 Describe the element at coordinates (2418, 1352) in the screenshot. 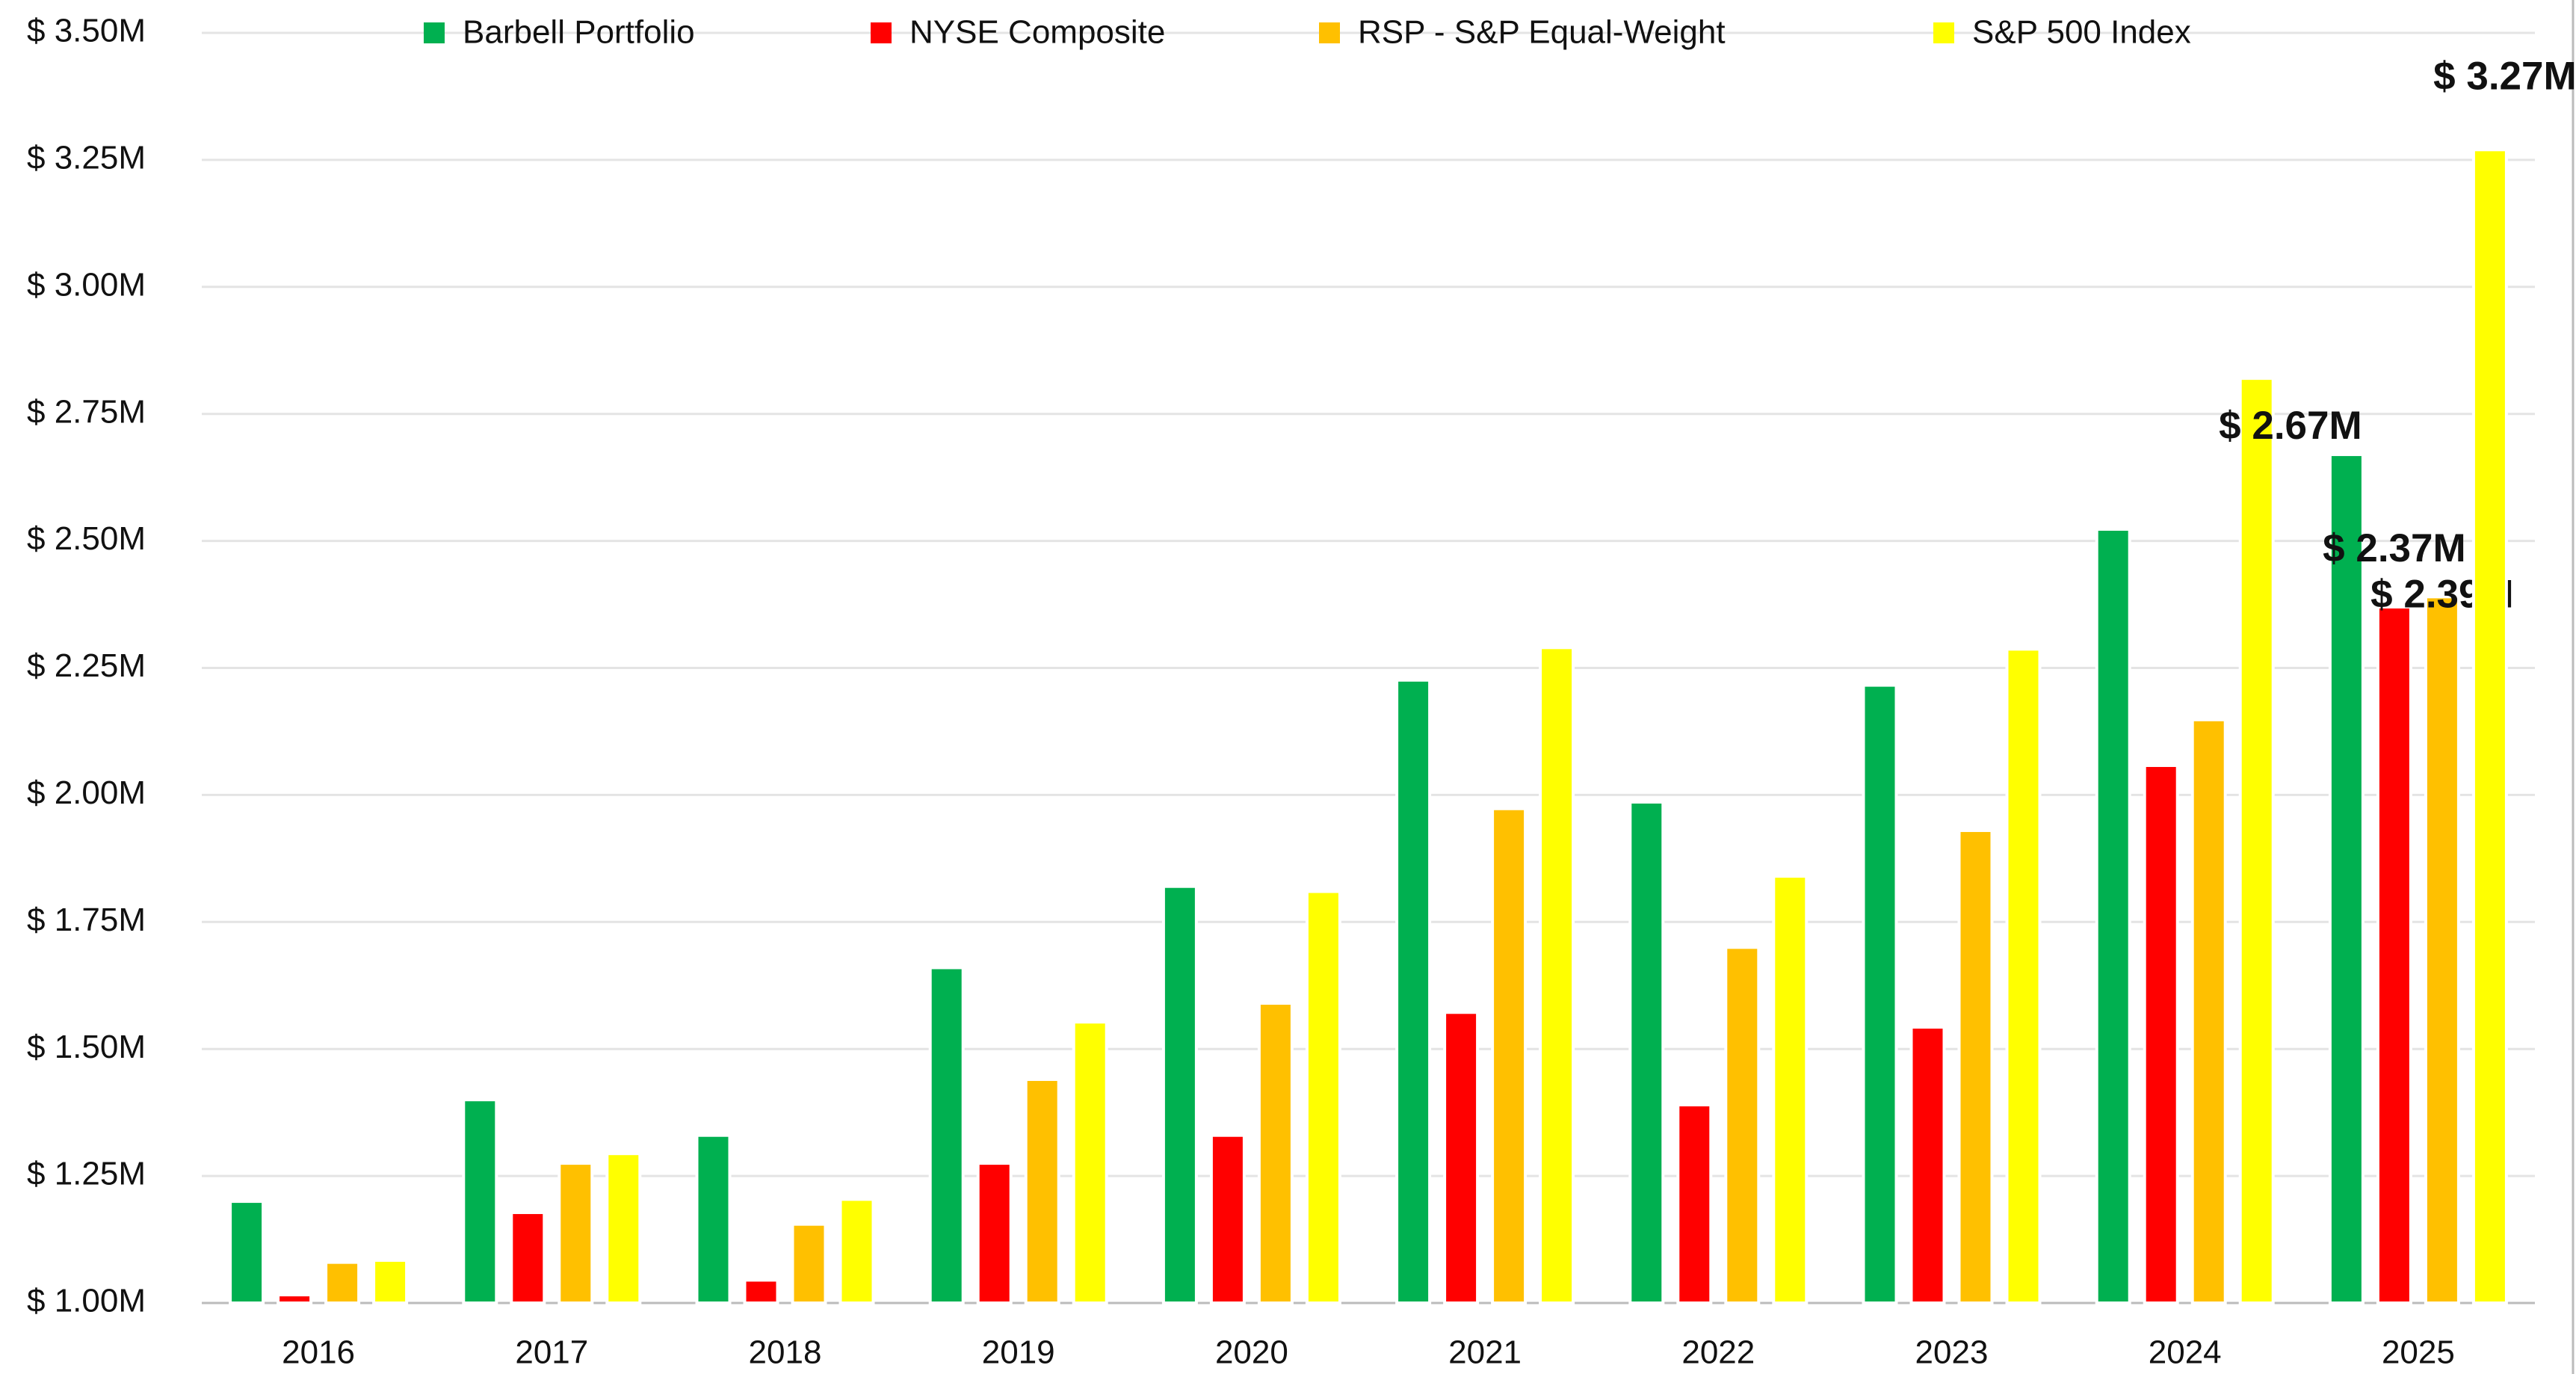

I see `x-tick-label: 2025` at that location.